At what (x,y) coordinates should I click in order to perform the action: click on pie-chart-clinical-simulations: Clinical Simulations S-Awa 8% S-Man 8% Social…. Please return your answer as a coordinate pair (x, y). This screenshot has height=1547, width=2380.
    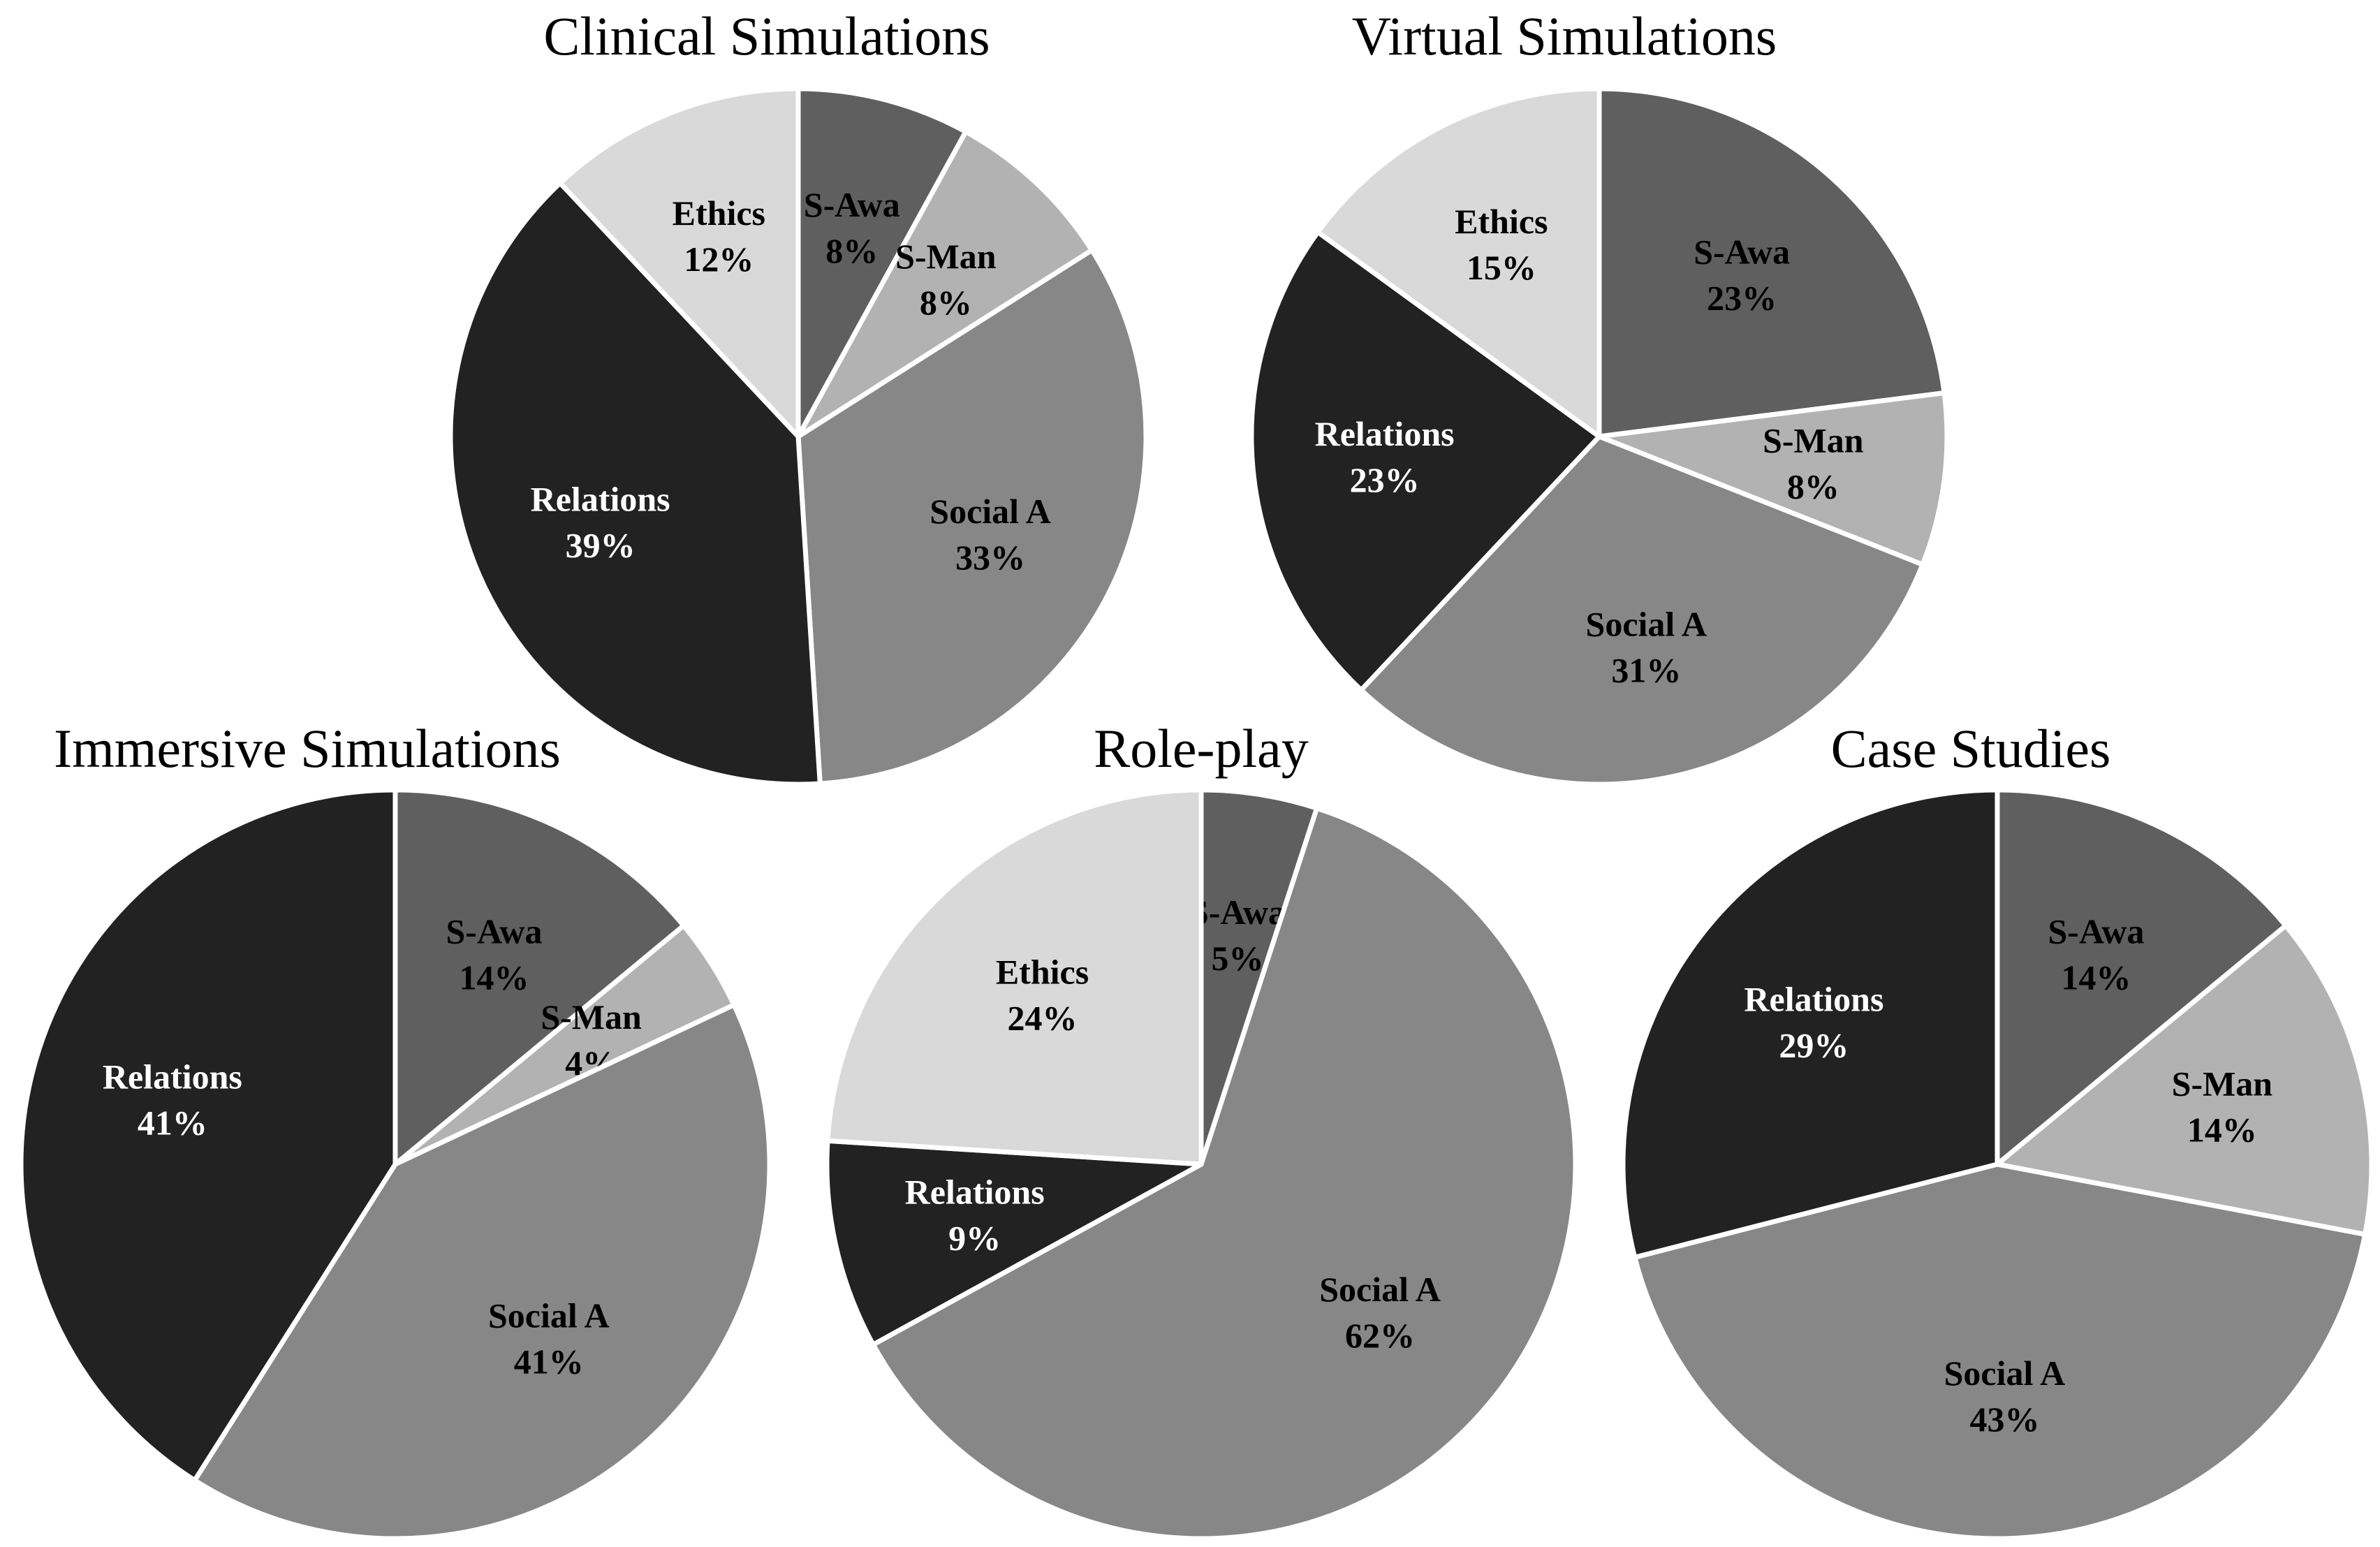
    Looking at the image, I should click on (798, 397).